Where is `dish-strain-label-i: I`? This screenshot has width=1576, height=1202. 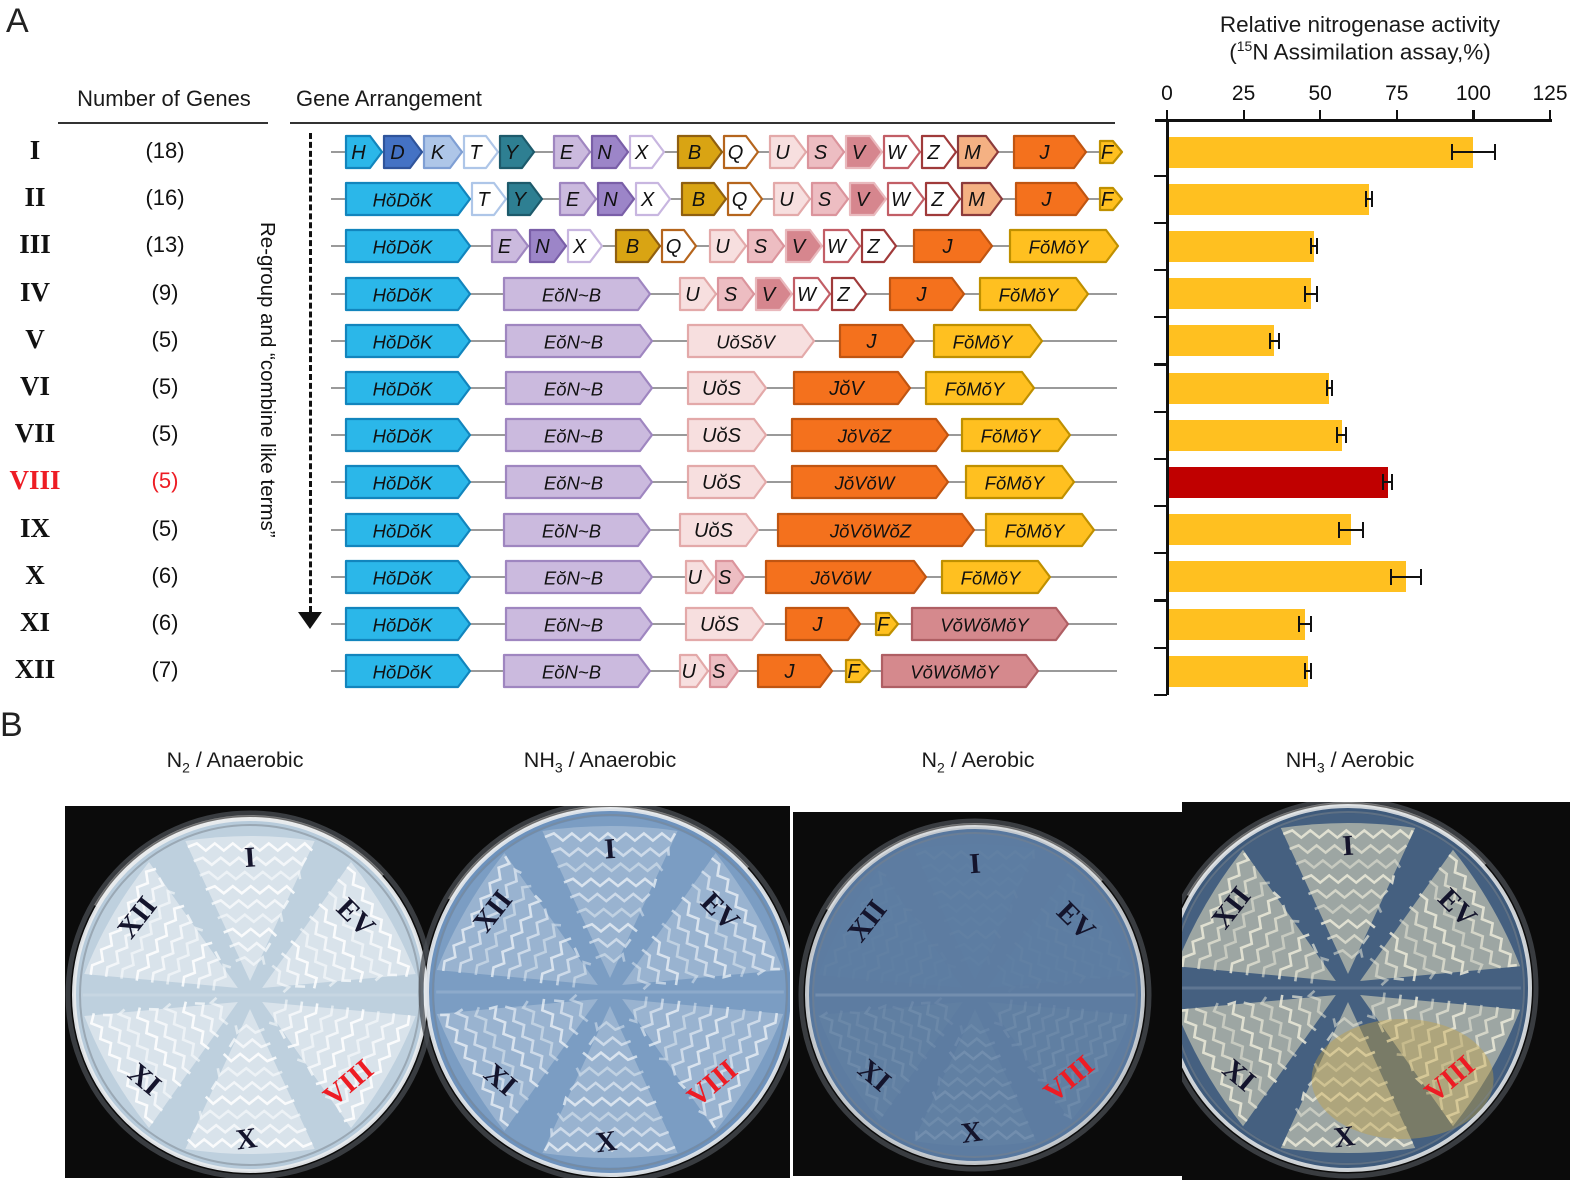
dish-strain-label-i: I is located at coordinates (610, 849).